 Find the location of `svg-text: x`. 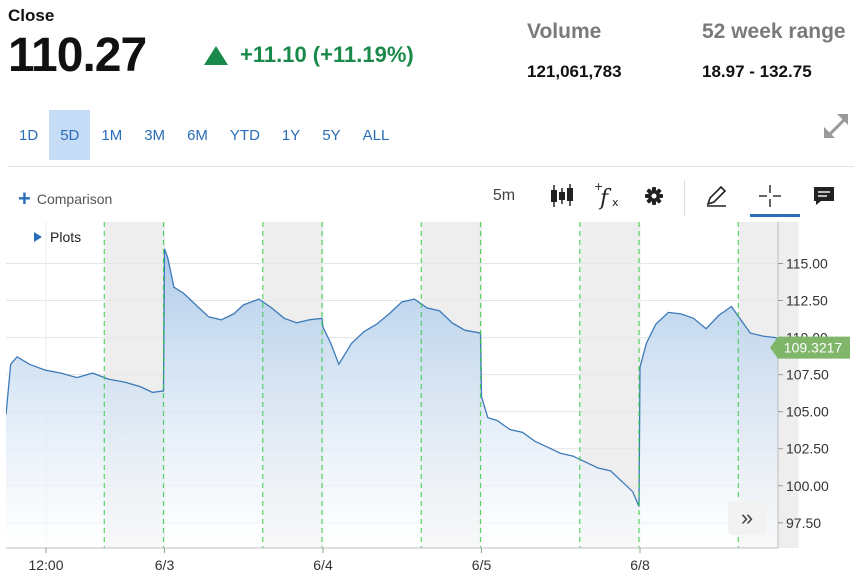

svg-text: x is located at coordinates (615, 202).